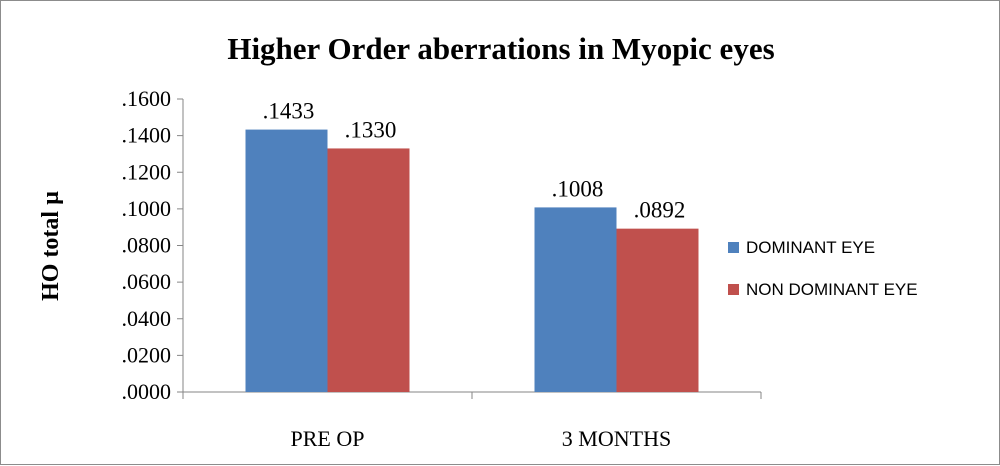 The image size is (1000, 466). I want to click on y-tick-label: .1600, so click(147, 98).